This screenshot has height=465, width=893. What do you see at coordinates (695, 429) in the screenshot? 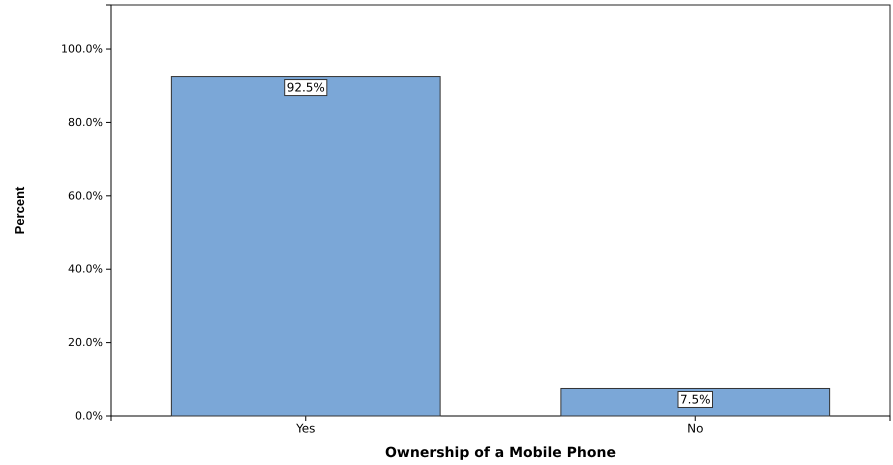
I see `x-tick-label: No` at bounding box center [695, 429].